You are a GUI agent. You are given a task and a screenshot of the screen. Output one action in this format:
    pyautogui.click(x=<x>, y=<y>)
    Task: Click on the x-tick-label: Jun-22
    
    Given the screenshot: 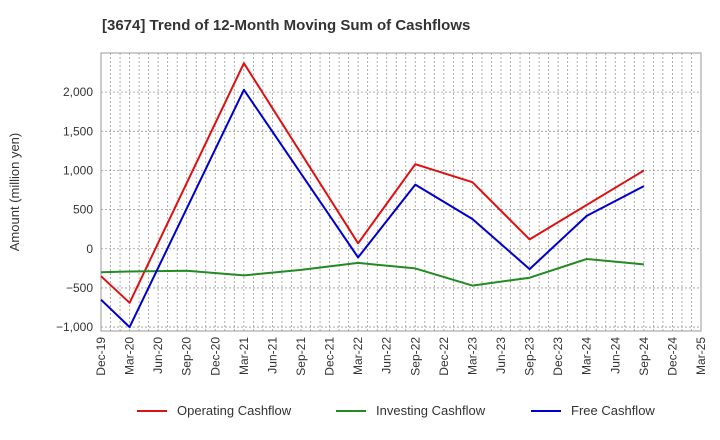 What is the action you would take?
    pyautogui.click(x=387, y=355)
    